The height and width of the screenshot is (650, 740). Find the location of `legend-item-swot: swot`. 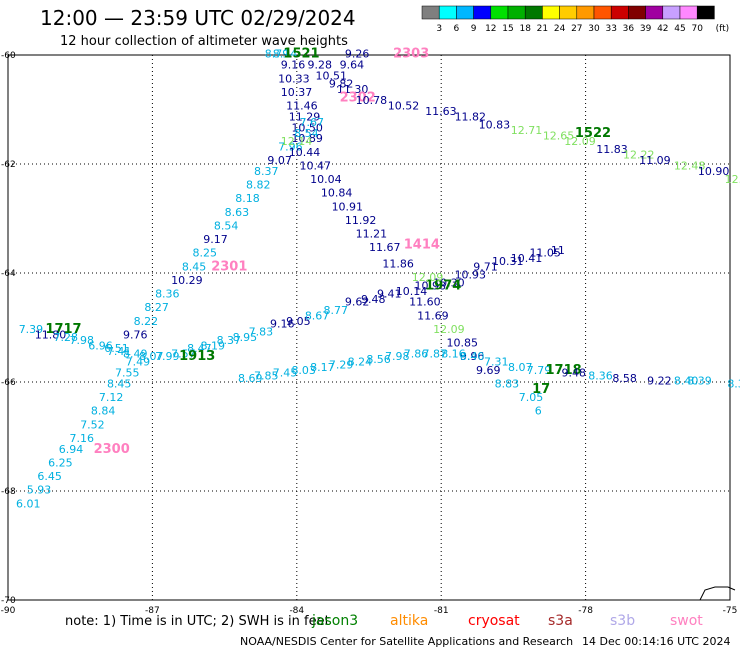

legend-item-swot: swot is located at coordinates (686, 621).